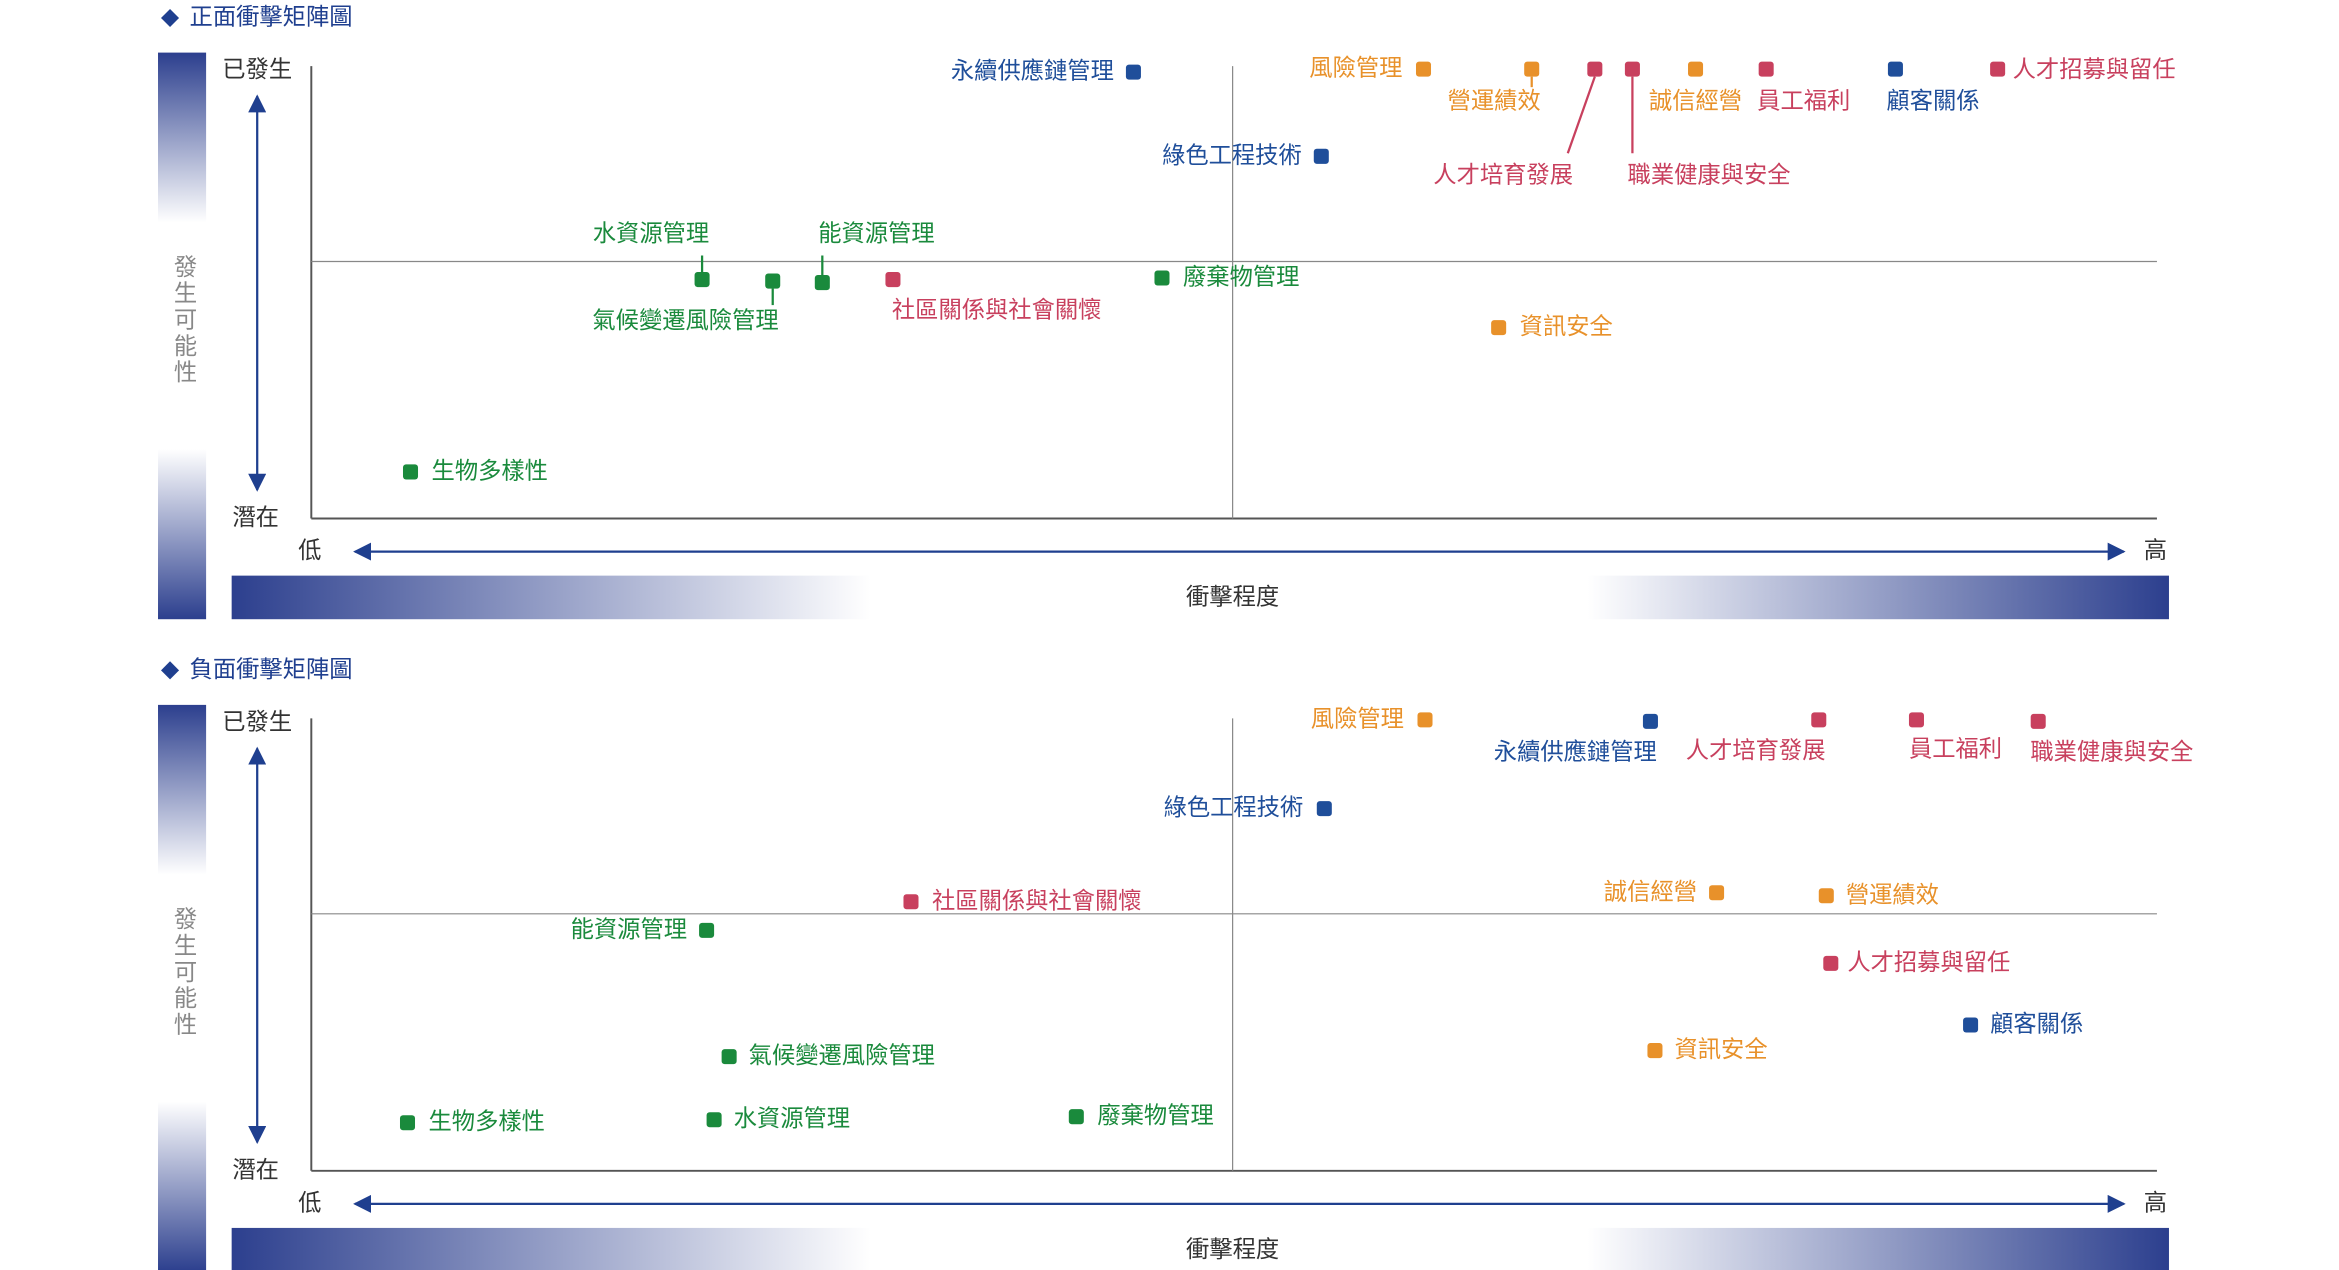 The width and height of the screenshot is (2339, 1270). What do you see at coordinates (1581, 115) in the screenshot?
I see `leader-line` at bounding box center [1581, 115].